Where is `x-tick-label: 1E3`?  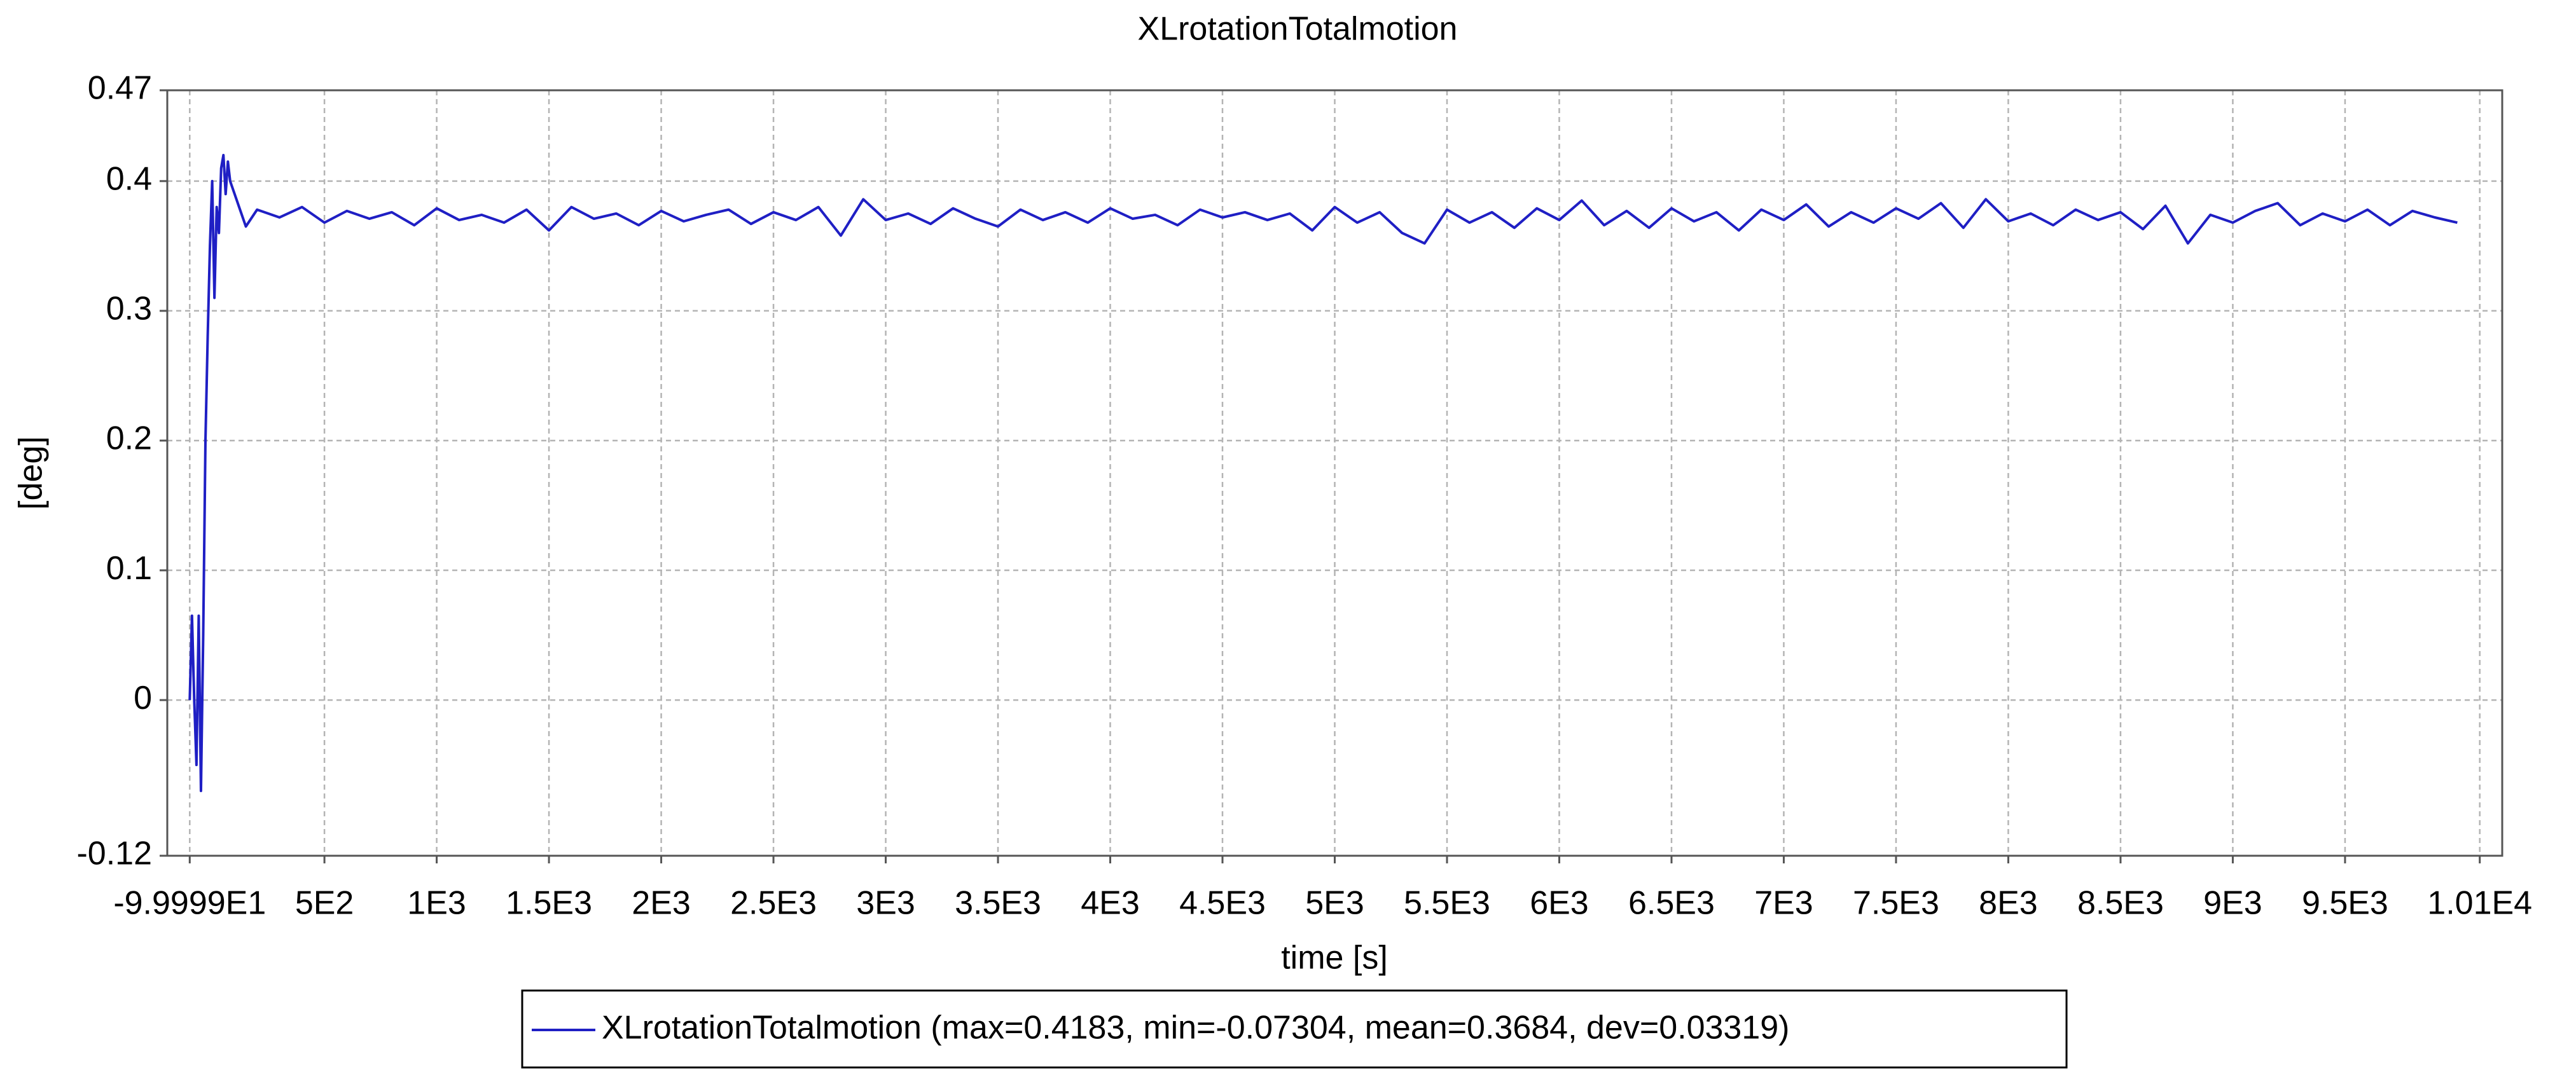 x-tick-label: 1E3 is located at coordinates (436, 904).